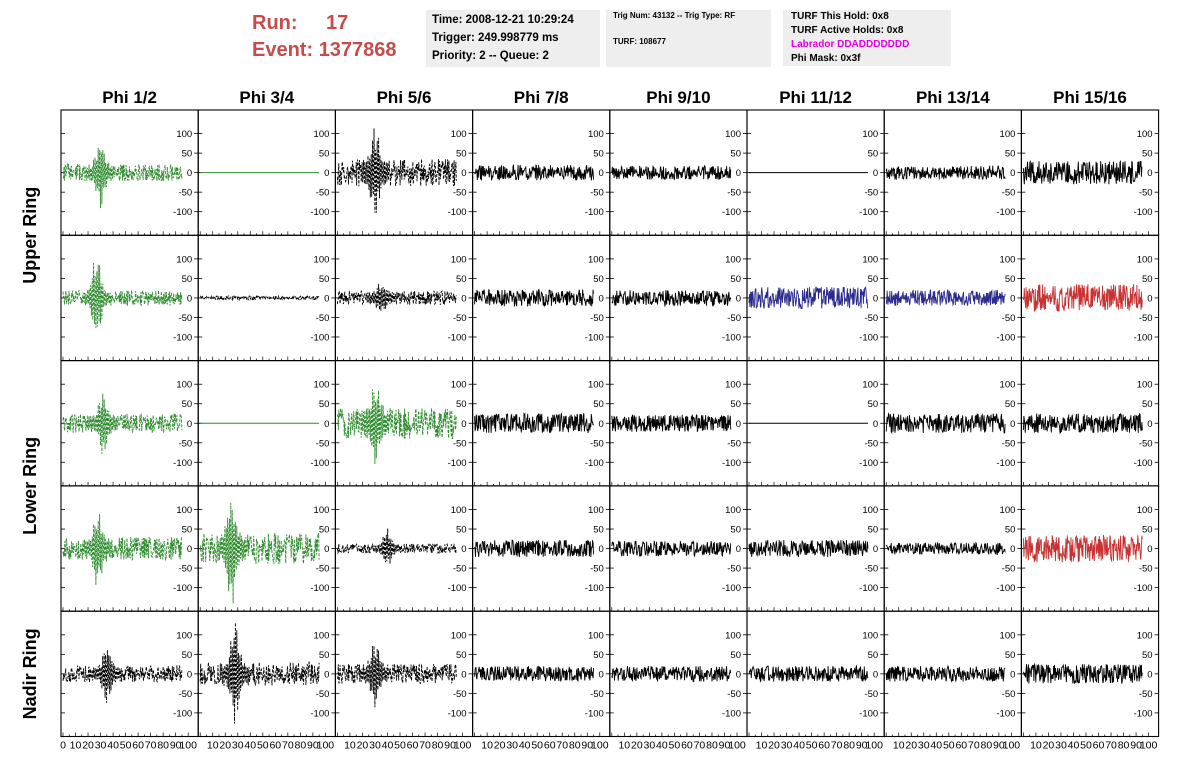 This screenshot has height=772, width=1196. I want to click on x-tick-label: 30, so click(101, 746).